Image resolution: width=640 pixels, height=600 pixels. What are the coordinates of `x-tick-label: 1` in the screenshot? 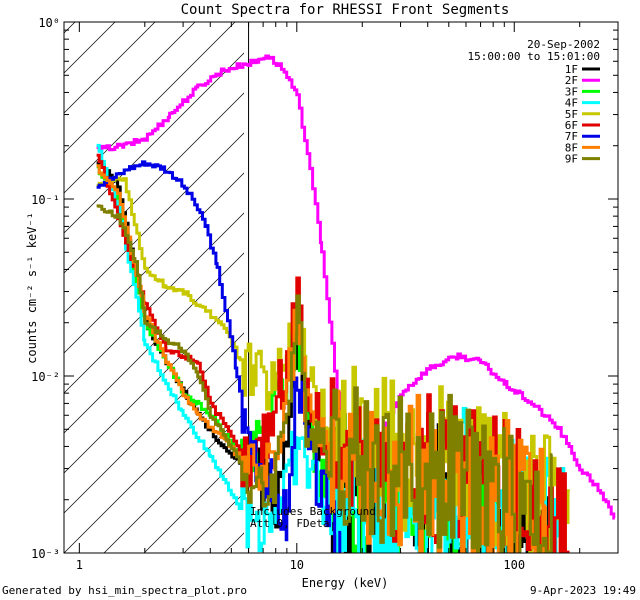 It's located at (79, 565).